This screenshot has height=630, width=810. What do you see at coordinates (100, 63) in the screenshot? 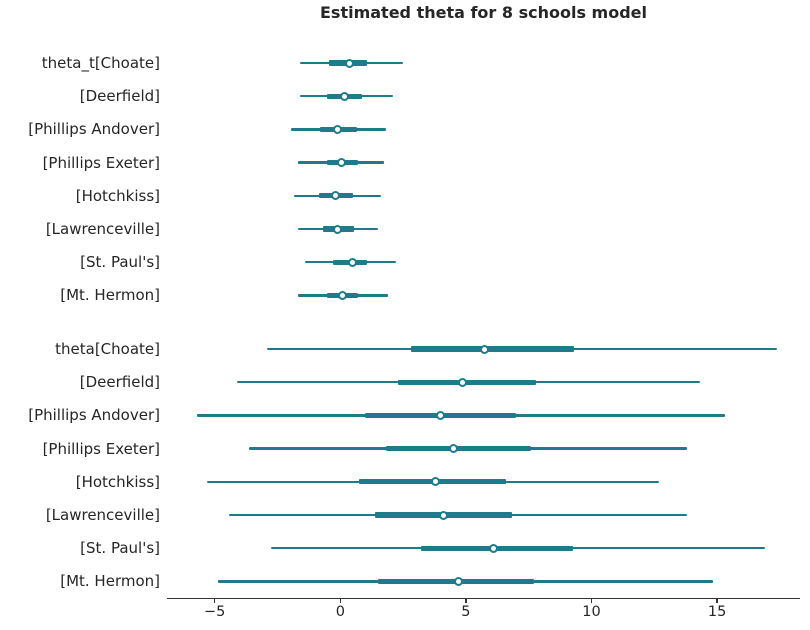
I see `row-label: theta_t[Choate]` at bounding box center [100, 63].